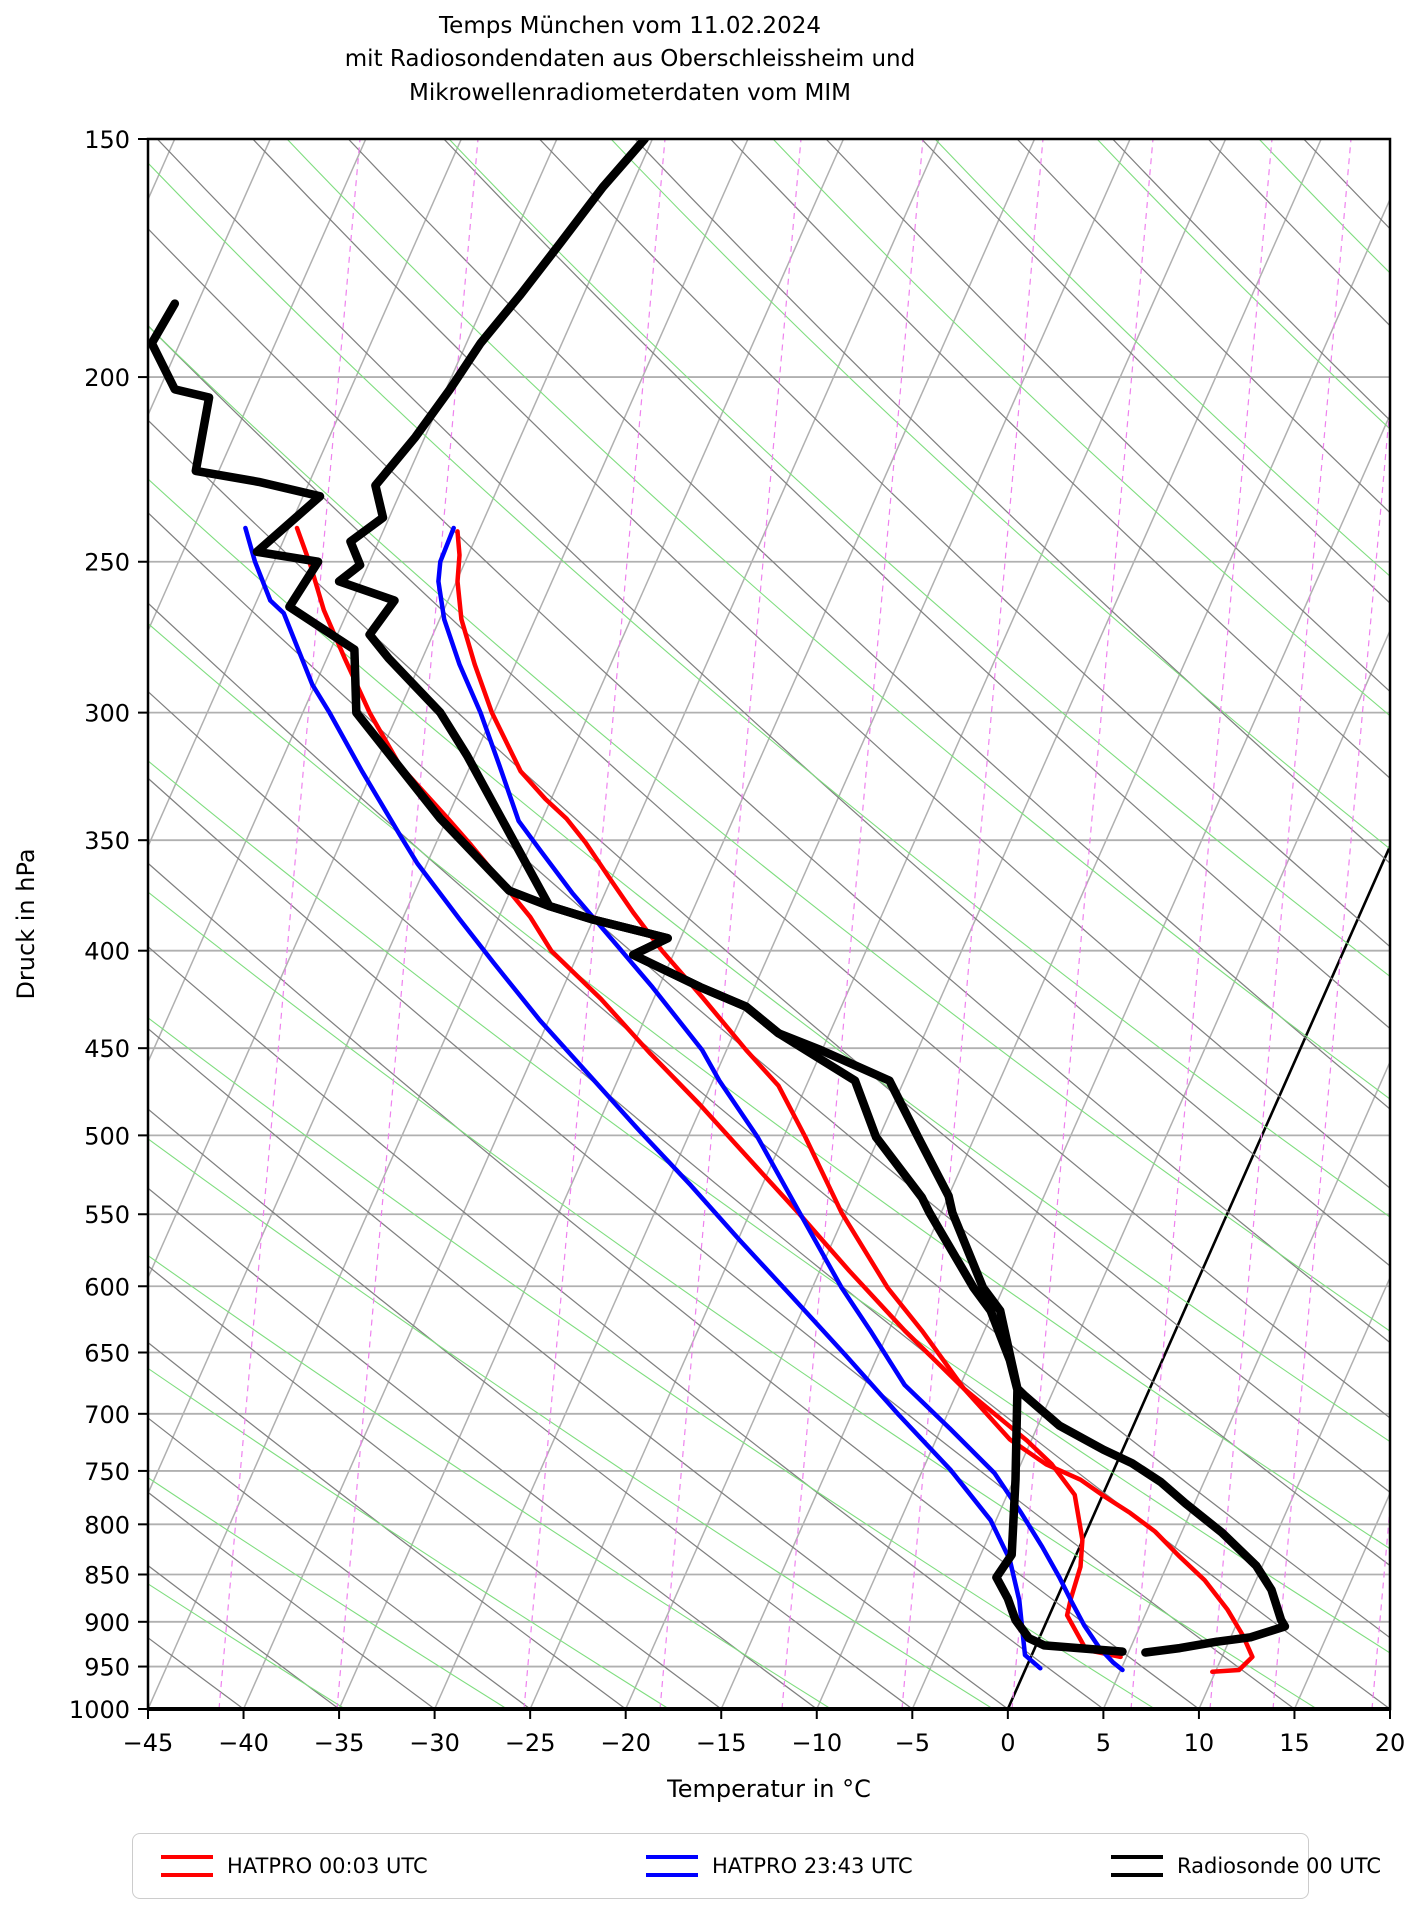  I want to click on y-tick-label: 300, so click(107, 714).